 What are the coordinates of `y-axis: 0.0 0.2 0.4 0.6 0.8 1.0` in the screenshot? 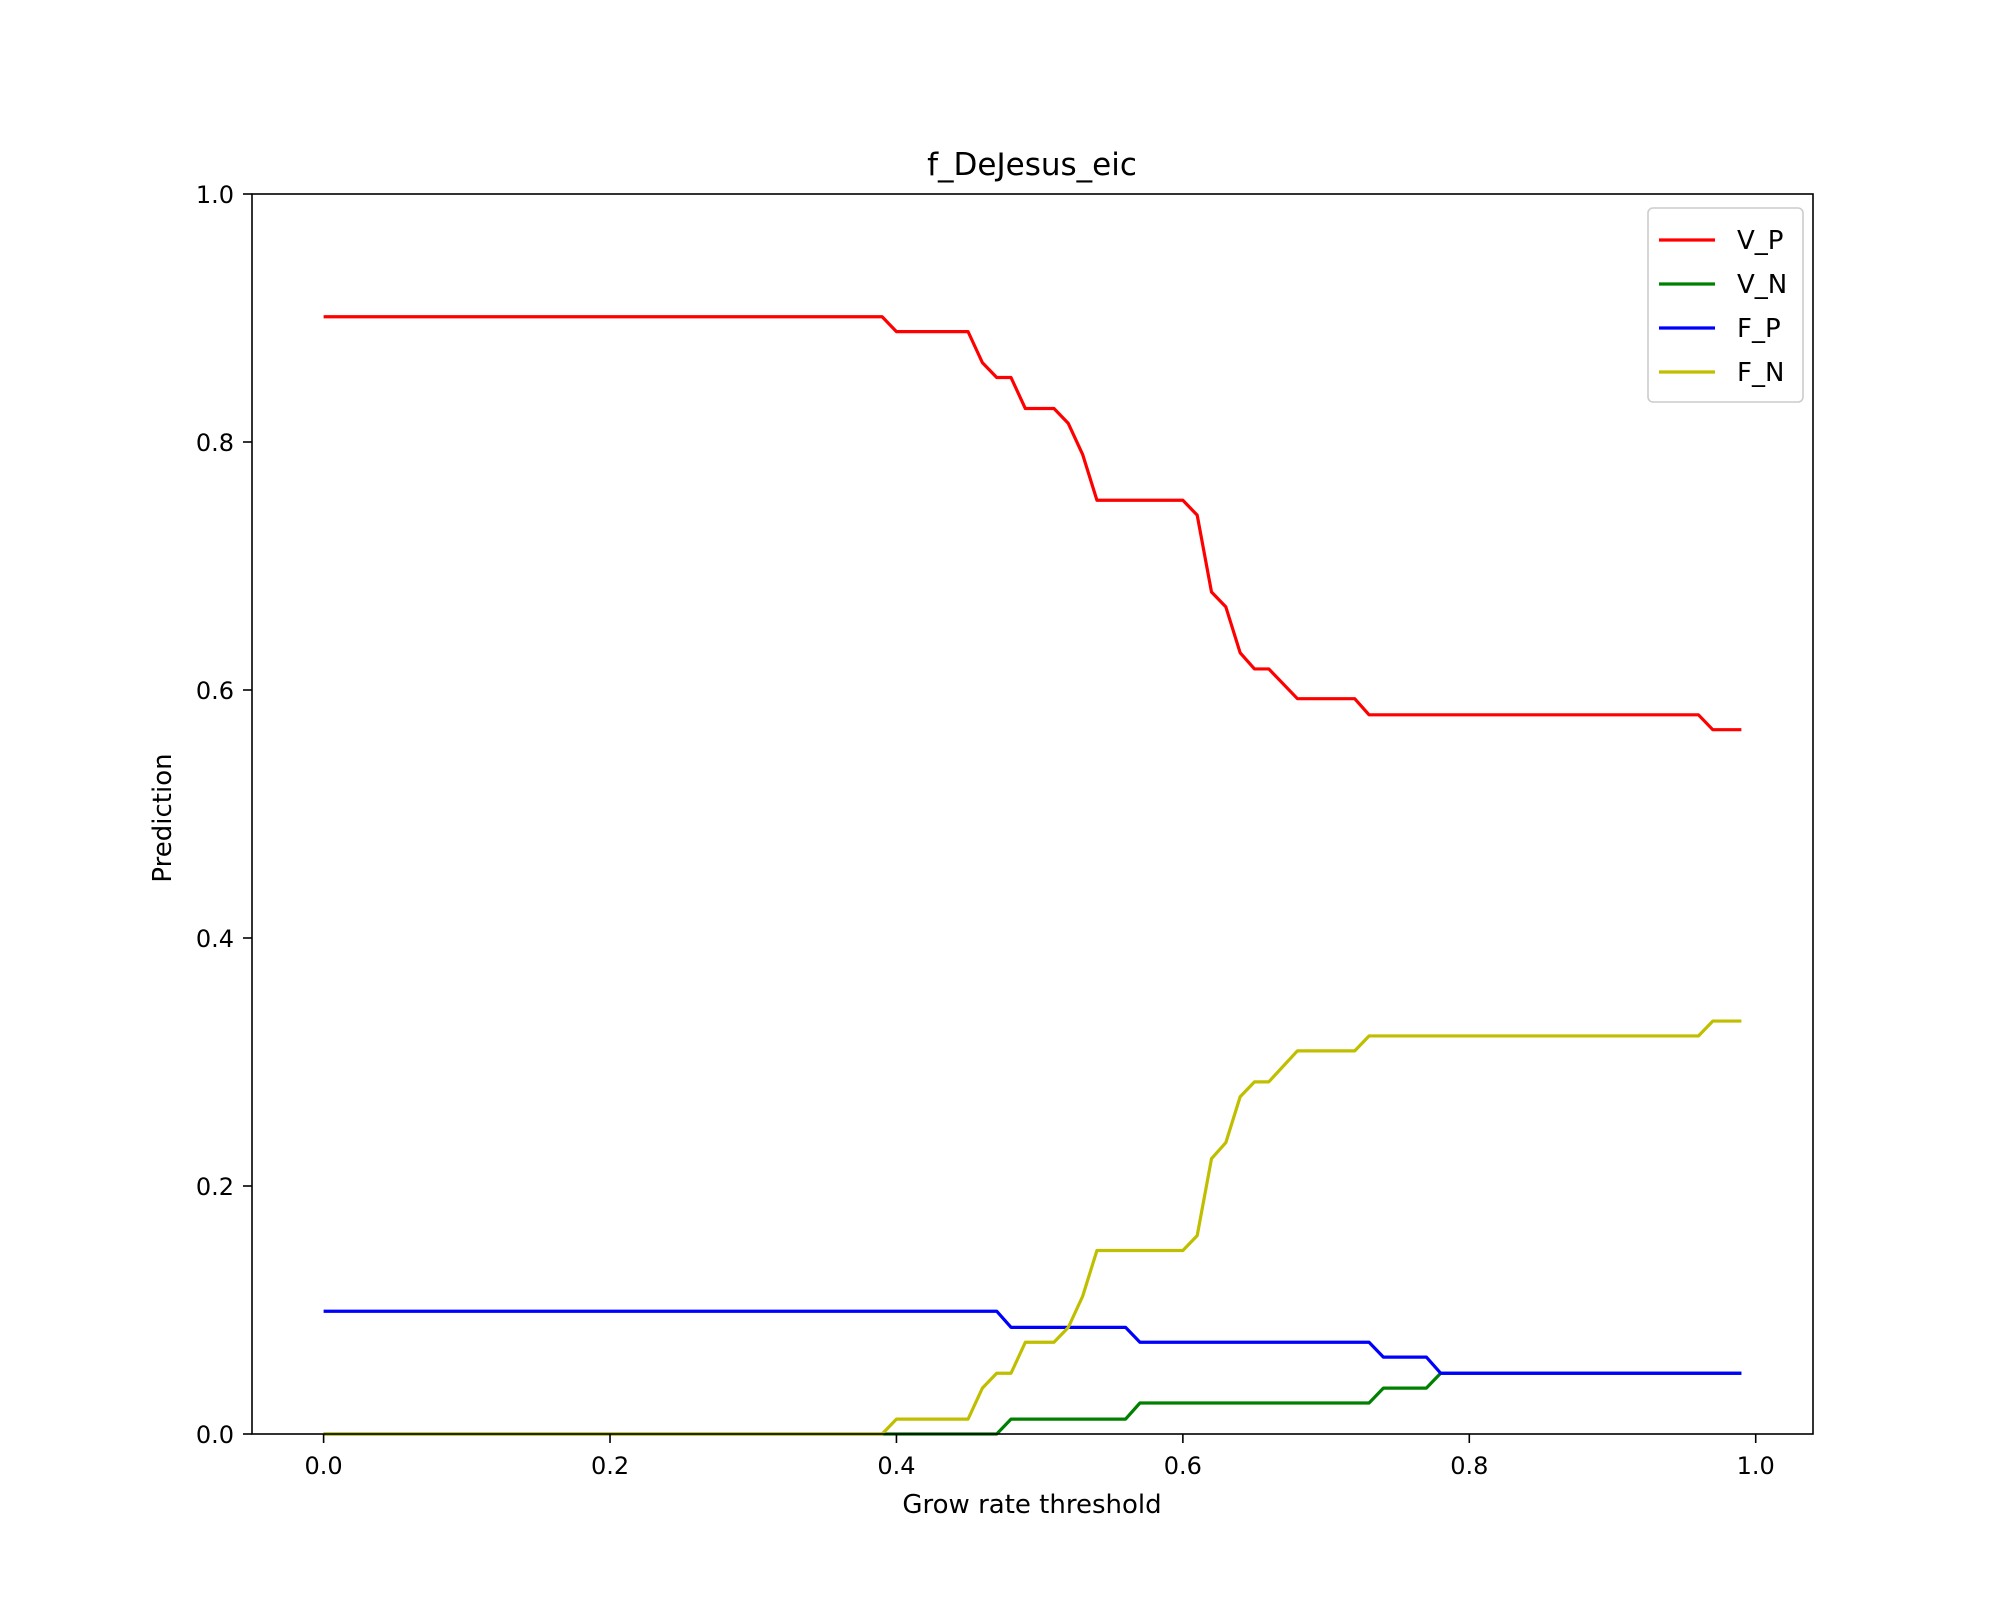 It's located at (224, 815).